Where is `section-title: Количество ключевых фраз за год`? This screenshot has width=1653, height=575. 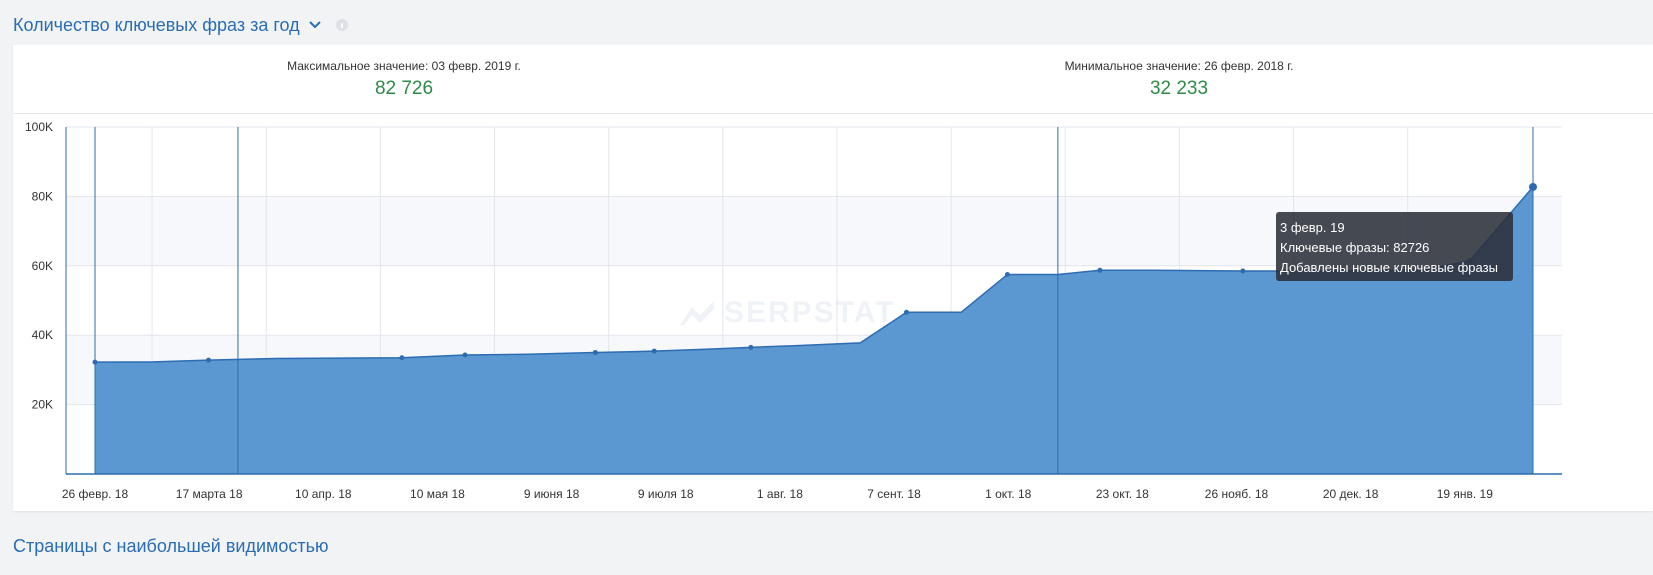 section-title: Количество ключевых фраз за год is located at coordinates (156, 24).